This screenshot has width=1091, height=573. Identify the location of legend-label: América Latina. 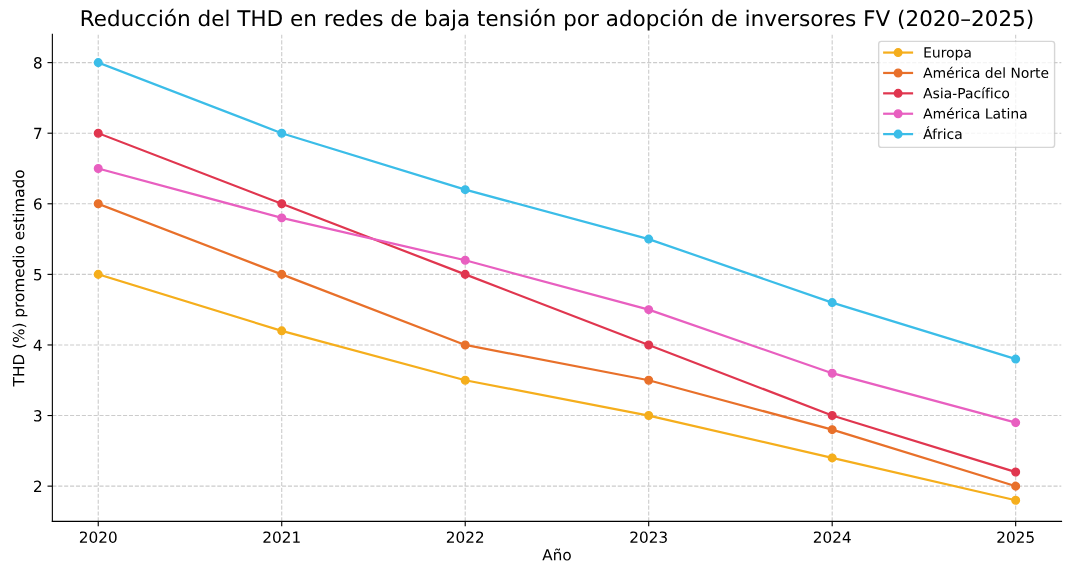
(975, 113).